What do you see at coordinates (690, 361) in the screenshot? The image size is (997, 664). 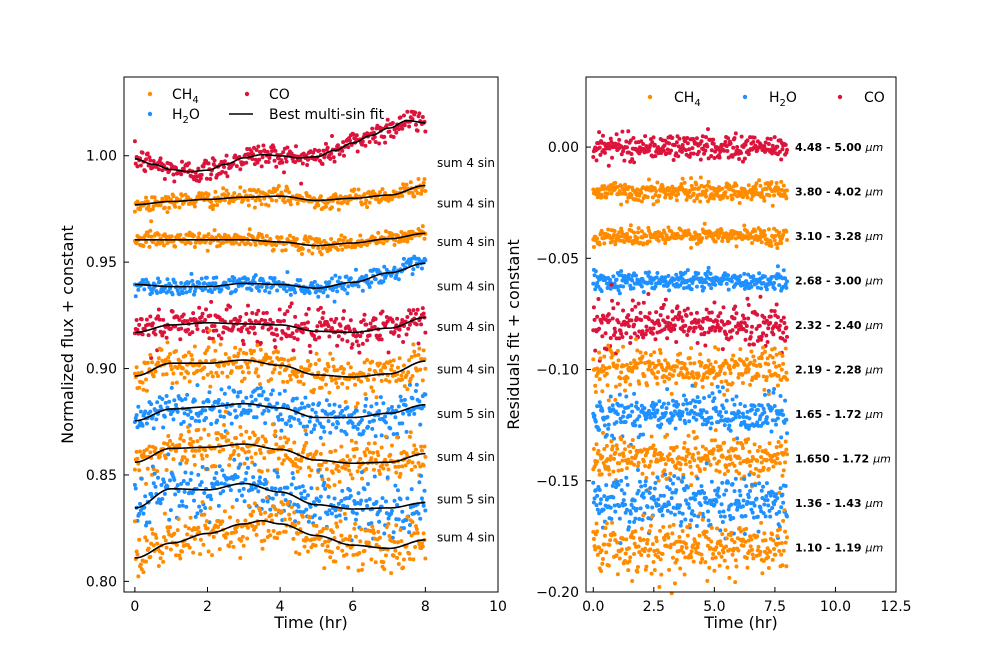 I see `right-data-points` at bounding box center [690, 361].